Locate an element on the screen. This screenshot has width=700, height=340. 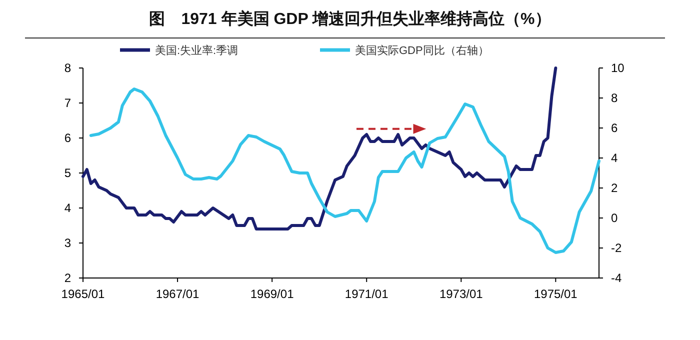
x-tick-label: 1975/01 is located at coordinates (556, 294).